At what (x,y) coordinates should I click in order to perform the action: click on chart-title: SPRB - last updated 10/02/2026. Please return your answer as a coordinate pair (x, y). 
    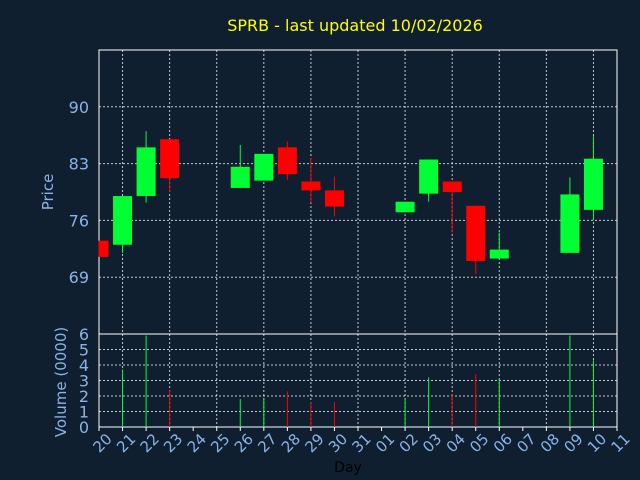
    Looking at the image, I should click on (355, 25).